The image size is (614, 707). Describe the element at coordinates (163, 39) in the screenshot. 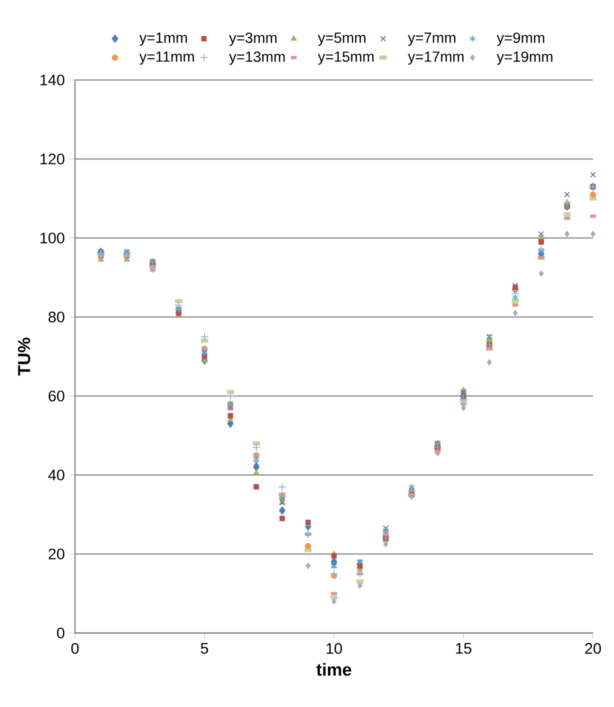

I see `legend-label: y=1mm` at that location.